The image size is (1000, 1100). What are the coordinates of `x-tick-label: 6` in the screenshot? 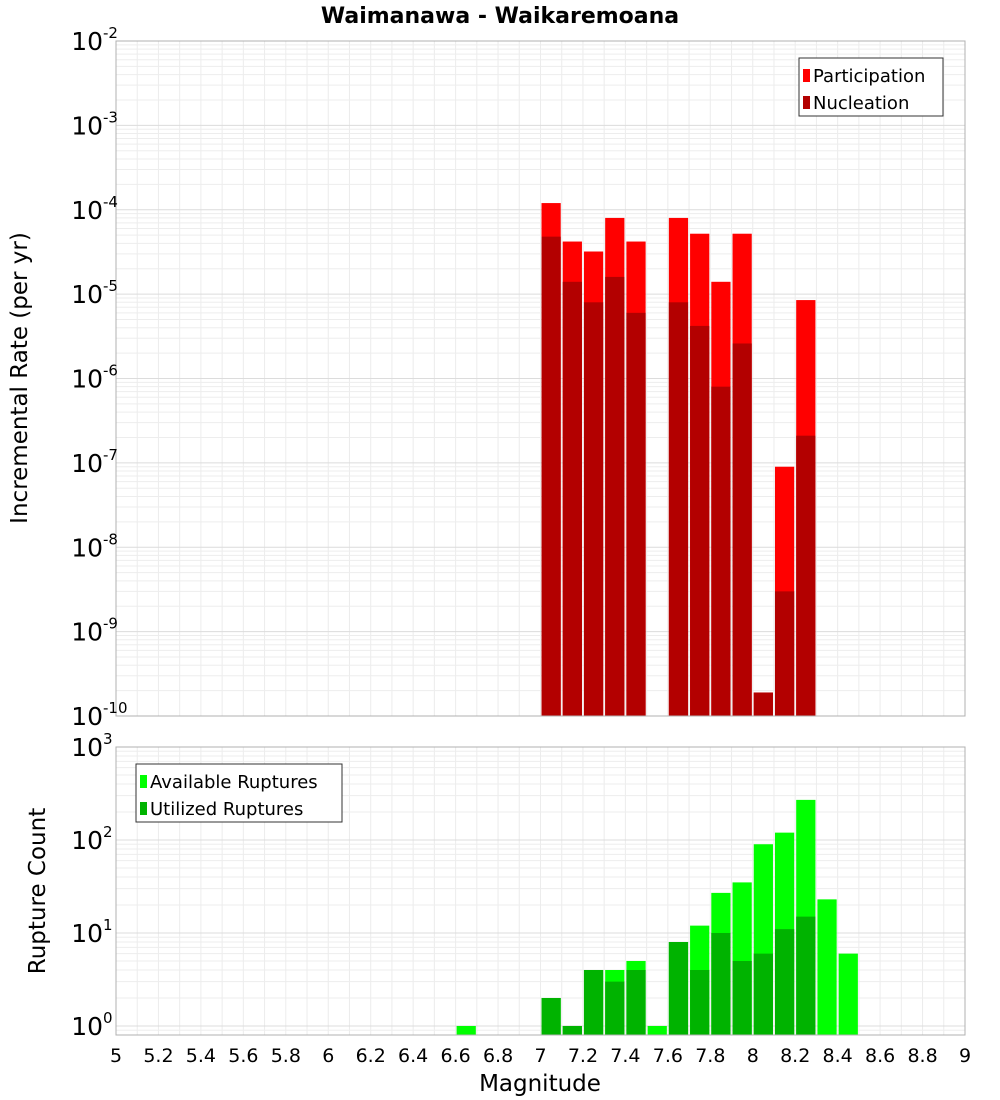 It's located at (328, 1056).